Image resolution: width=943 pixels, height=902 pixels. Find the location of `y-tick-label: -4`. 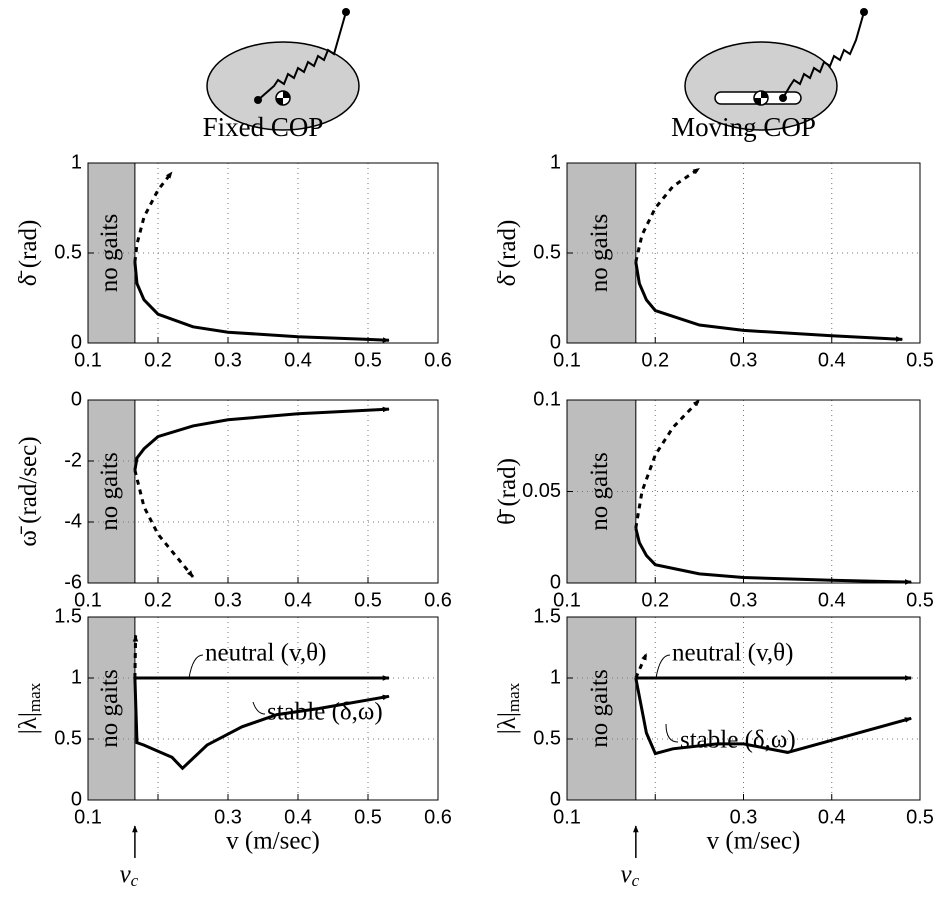

y-tick-label: -4 is located at coordinates (73, 521).